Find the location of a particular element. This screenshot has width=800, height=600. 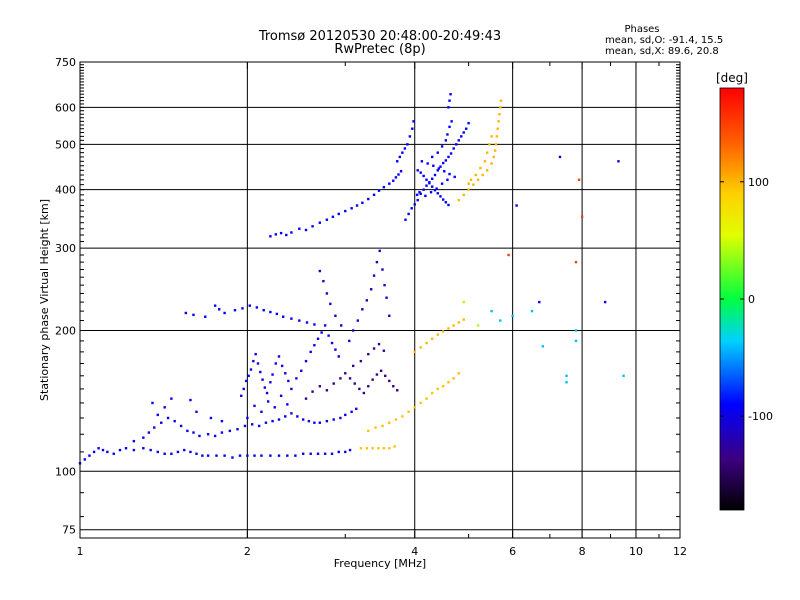

colorbar-tick-label: 100 is located at coordinates (758, 182).